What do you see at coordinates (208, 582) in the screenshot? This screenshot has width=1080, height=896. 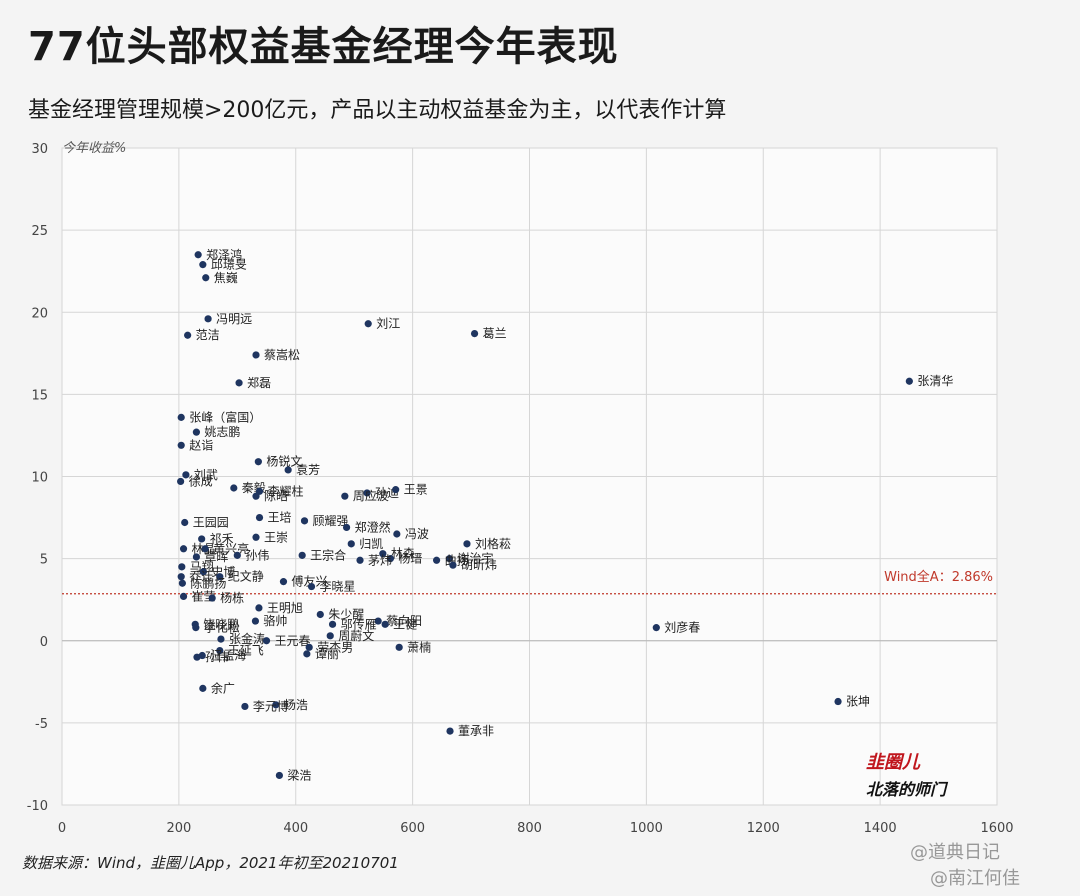 I see `point-label: 陈鹏扬` at bounding box center [208, 582].